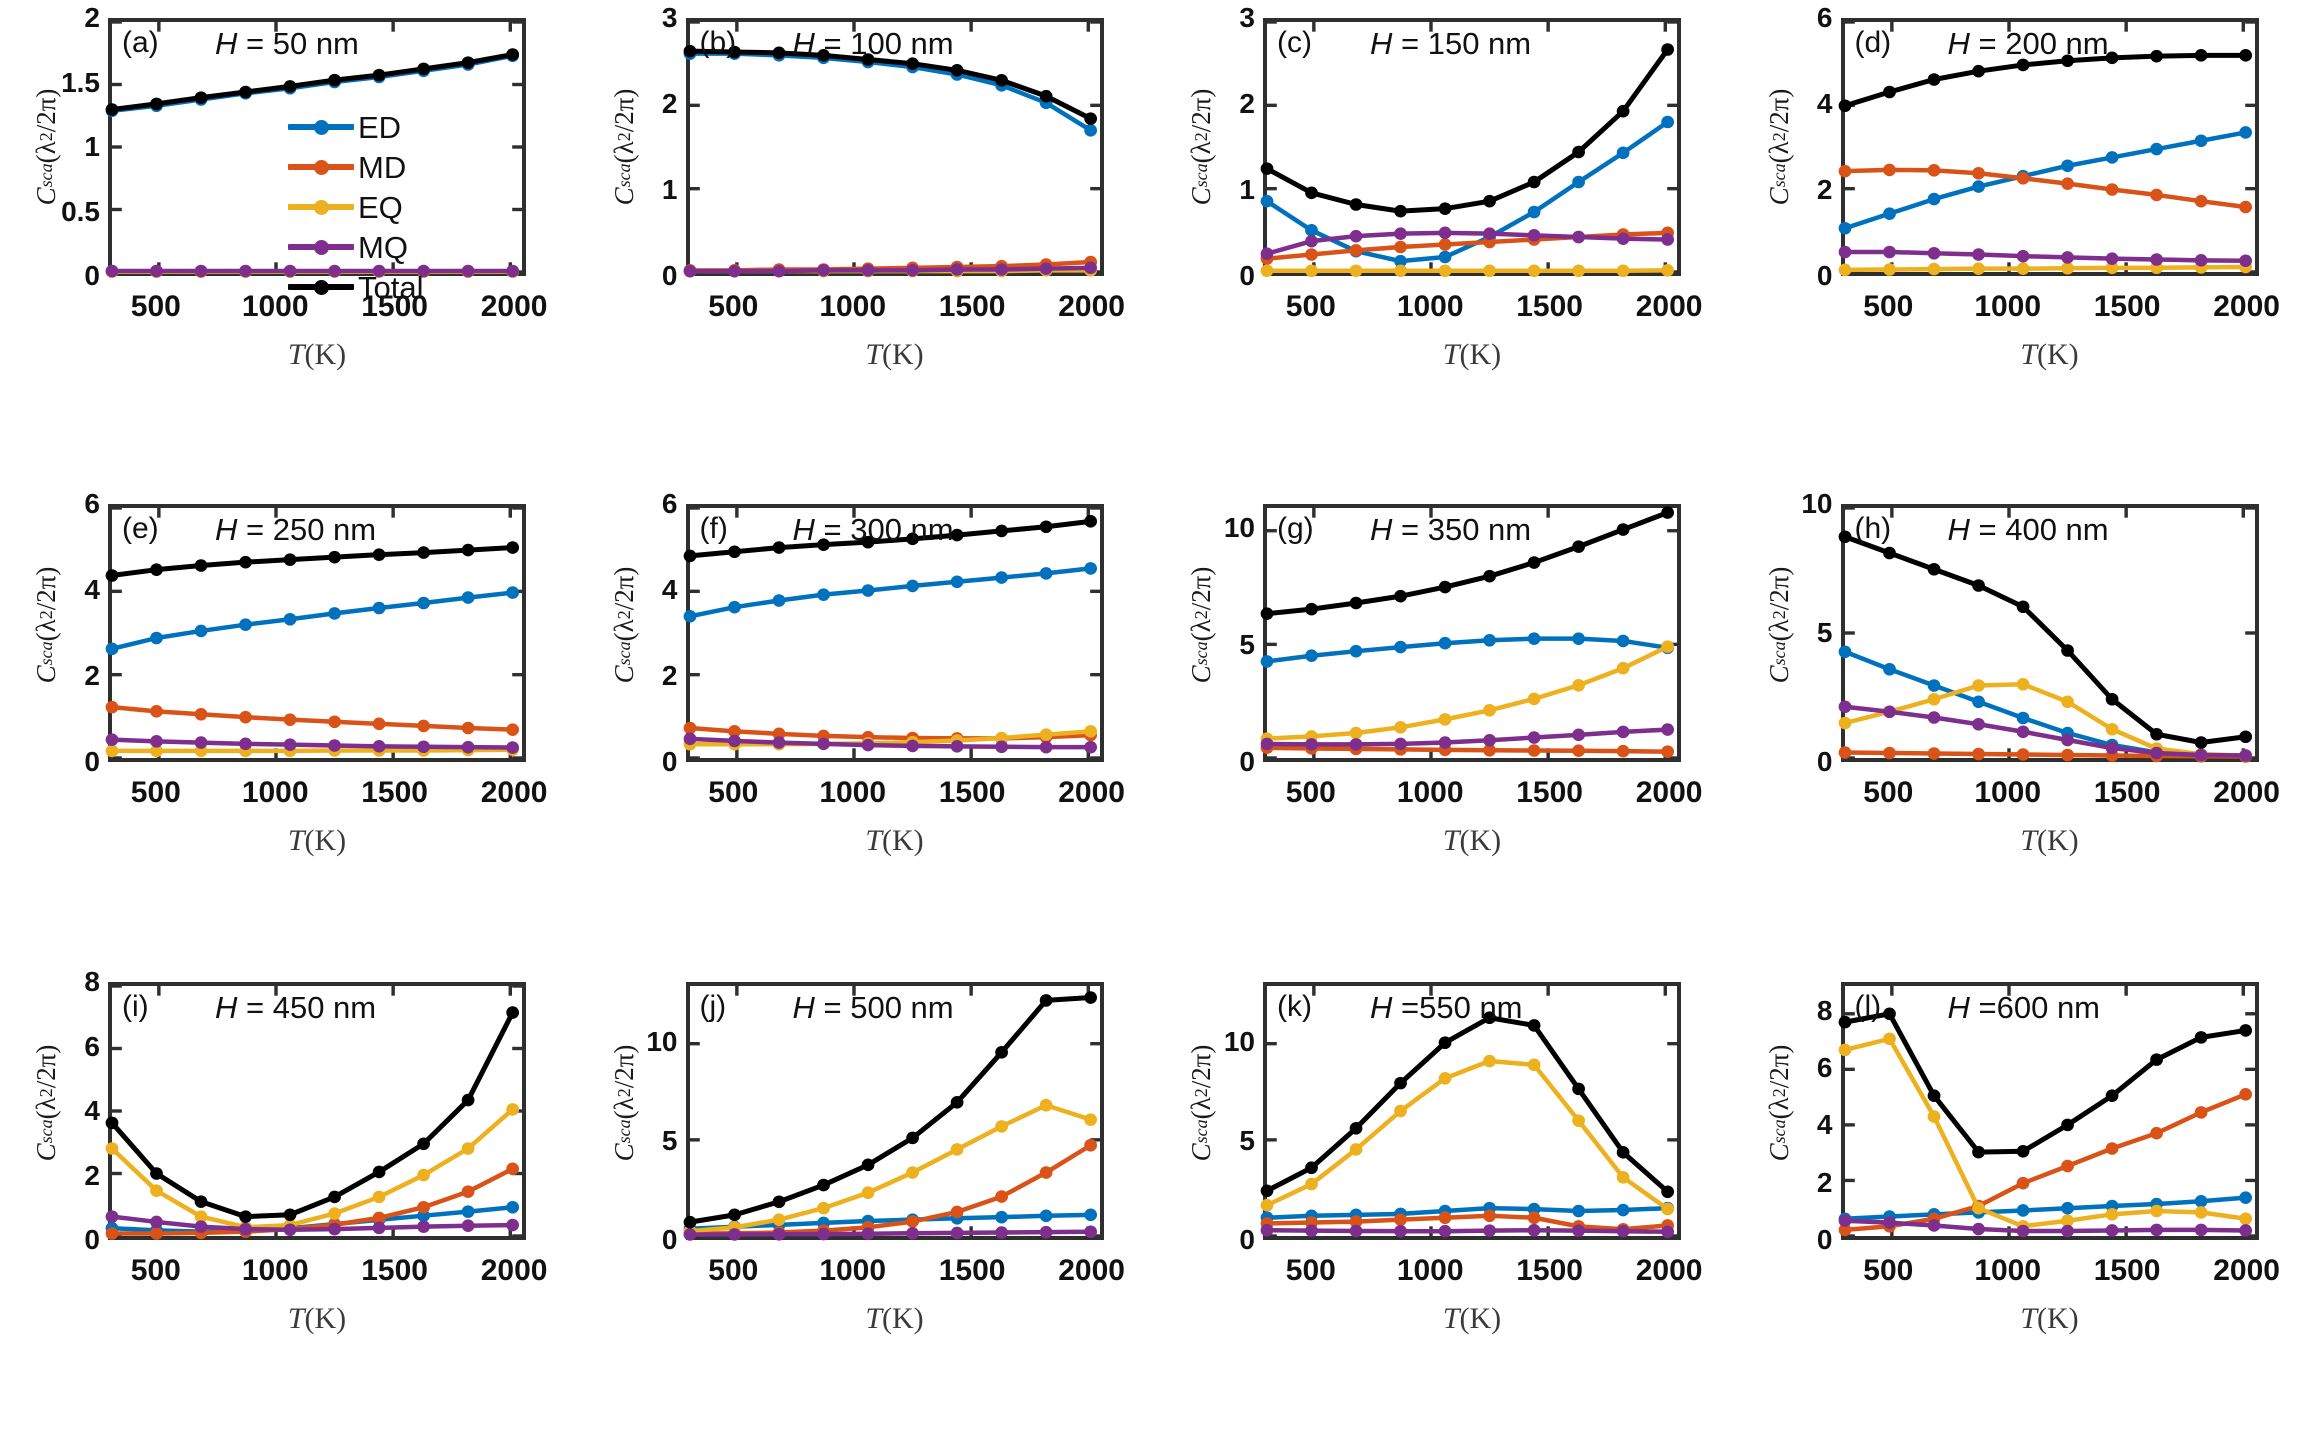 This screenshot has height=1434, width=2310. What do you see at coordinates (713, 1006) in the screenshot?
I see `panel-tag: (j)` at bounding box center [713, 1006].